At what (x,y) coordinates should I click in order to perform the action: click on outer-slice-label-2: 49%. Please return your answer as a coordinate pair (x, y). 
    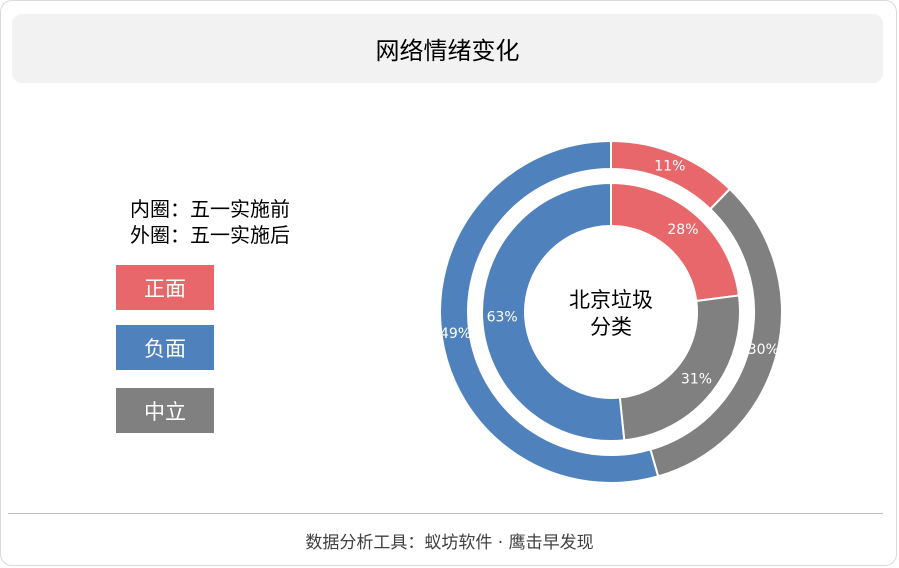
    Looking at the image, I should click on (455, 334).